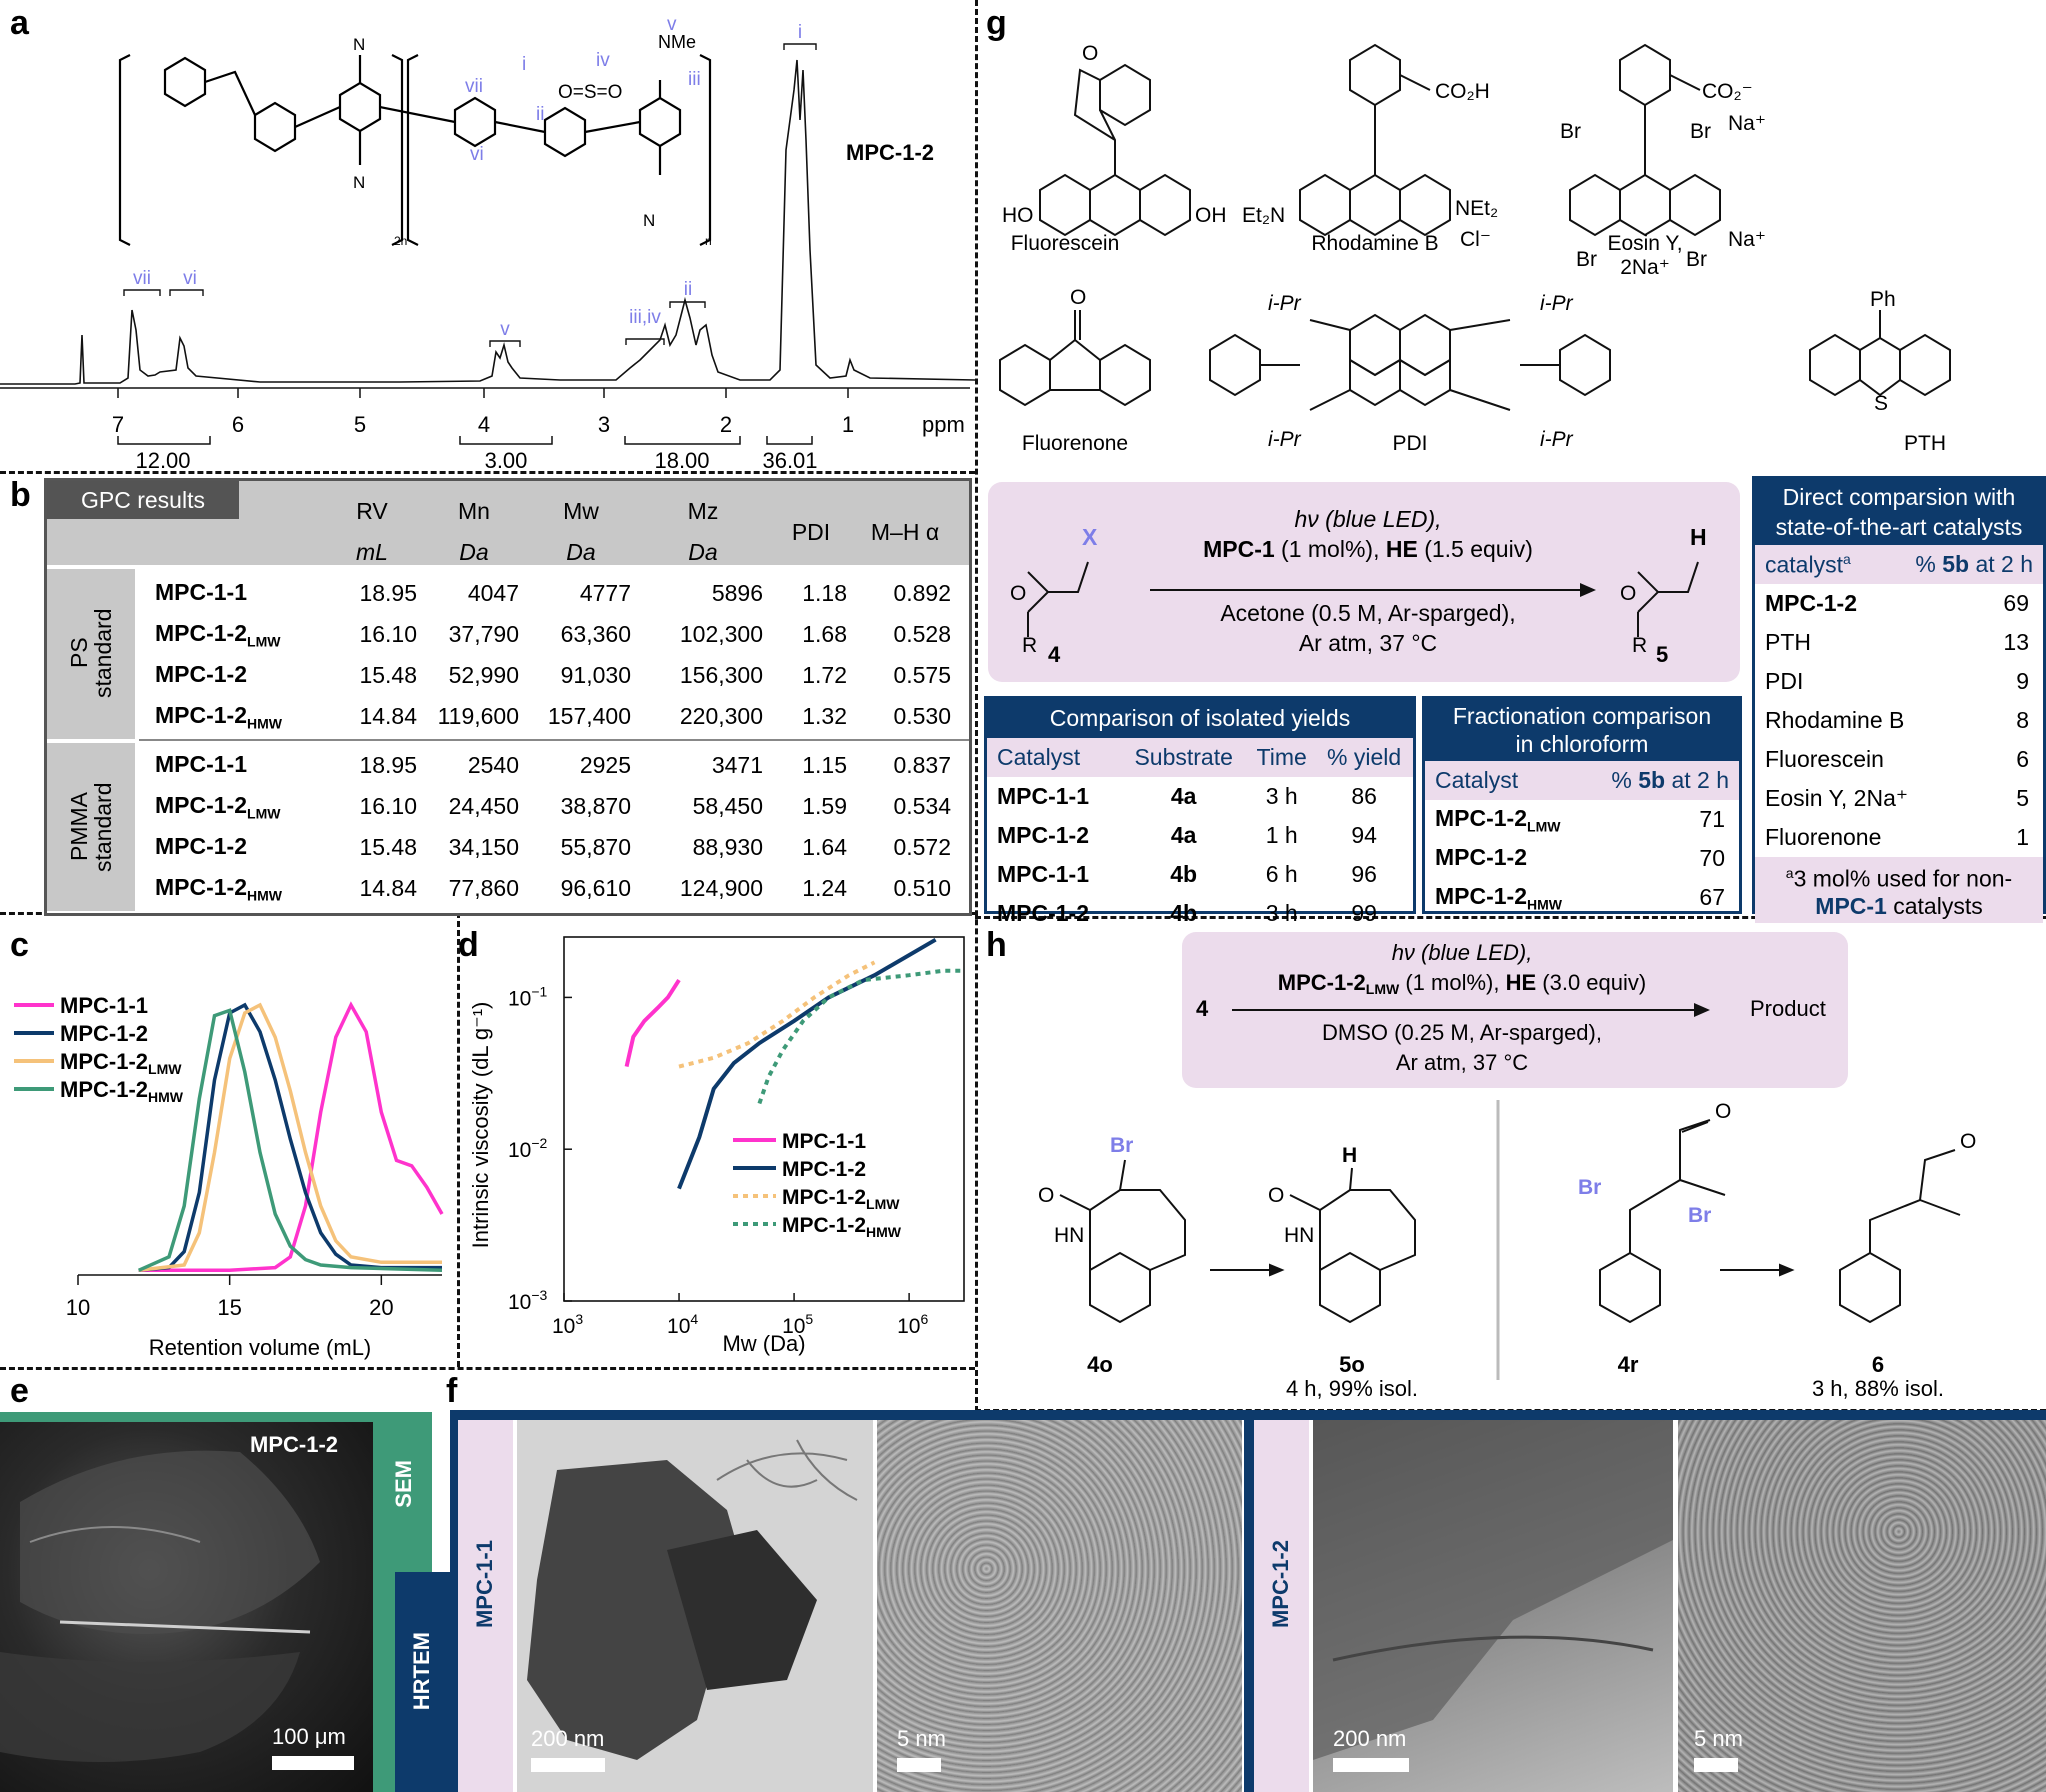  Describe the element at coordinates (1899, 681) in the screenshot. I see `direct-row: PDI 9` at that location.